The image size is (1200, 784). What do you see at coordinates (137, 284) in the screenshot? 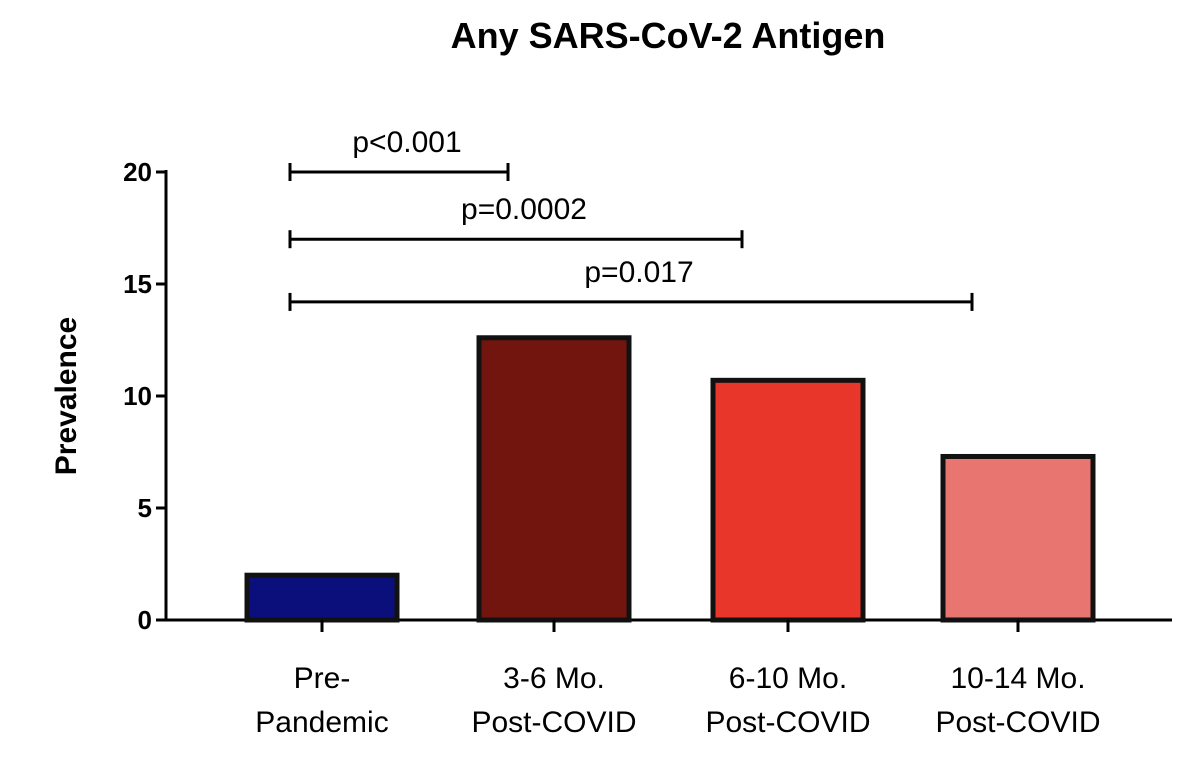
I see `y-tick-label: 15` at bounding box center [137, 284].